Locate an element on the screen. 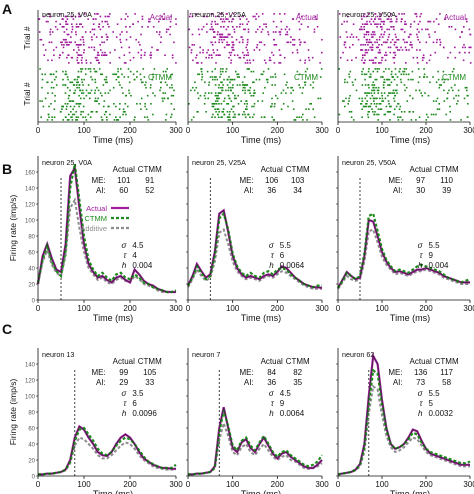  stat-label: AI: is located at coordinates (249, 190).